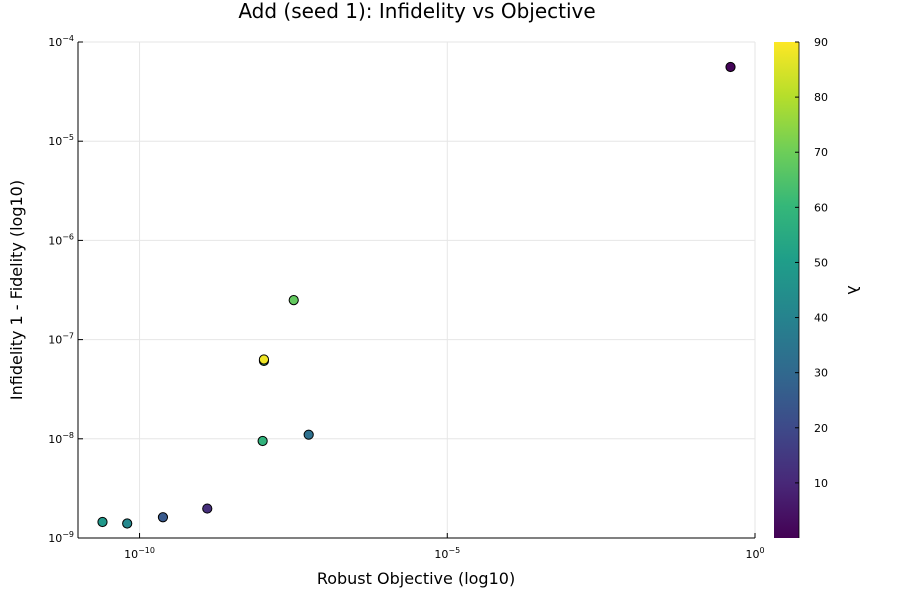 The image size is (900, 600). Describe the element at coordinates (821, 373) in the screenshot. I see `colorbar-tick-label: 30` at that location.